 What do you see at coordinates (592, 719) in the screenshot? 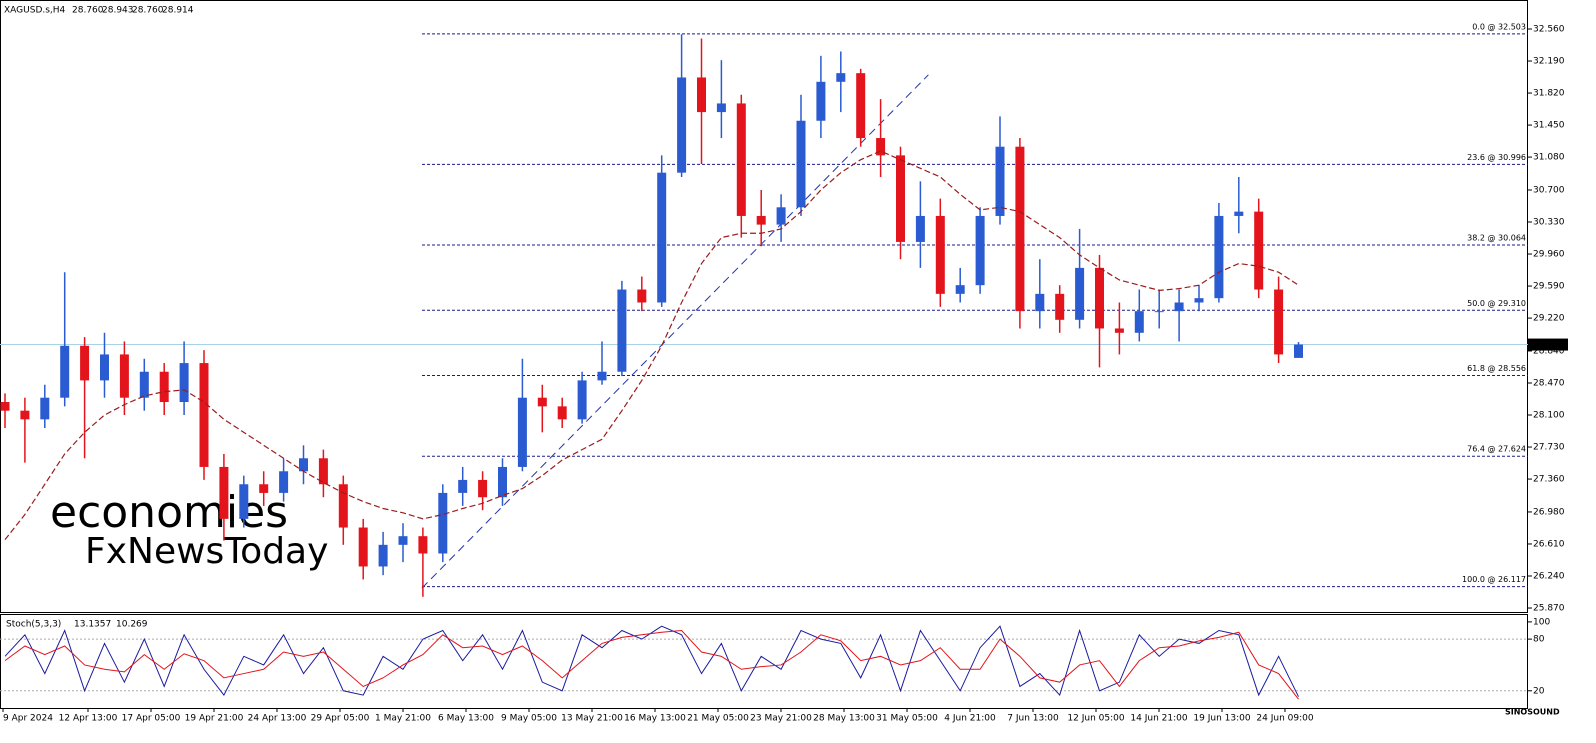
I see `x-tick-label: 13 May 21:00` at bounding box center [592, 719].